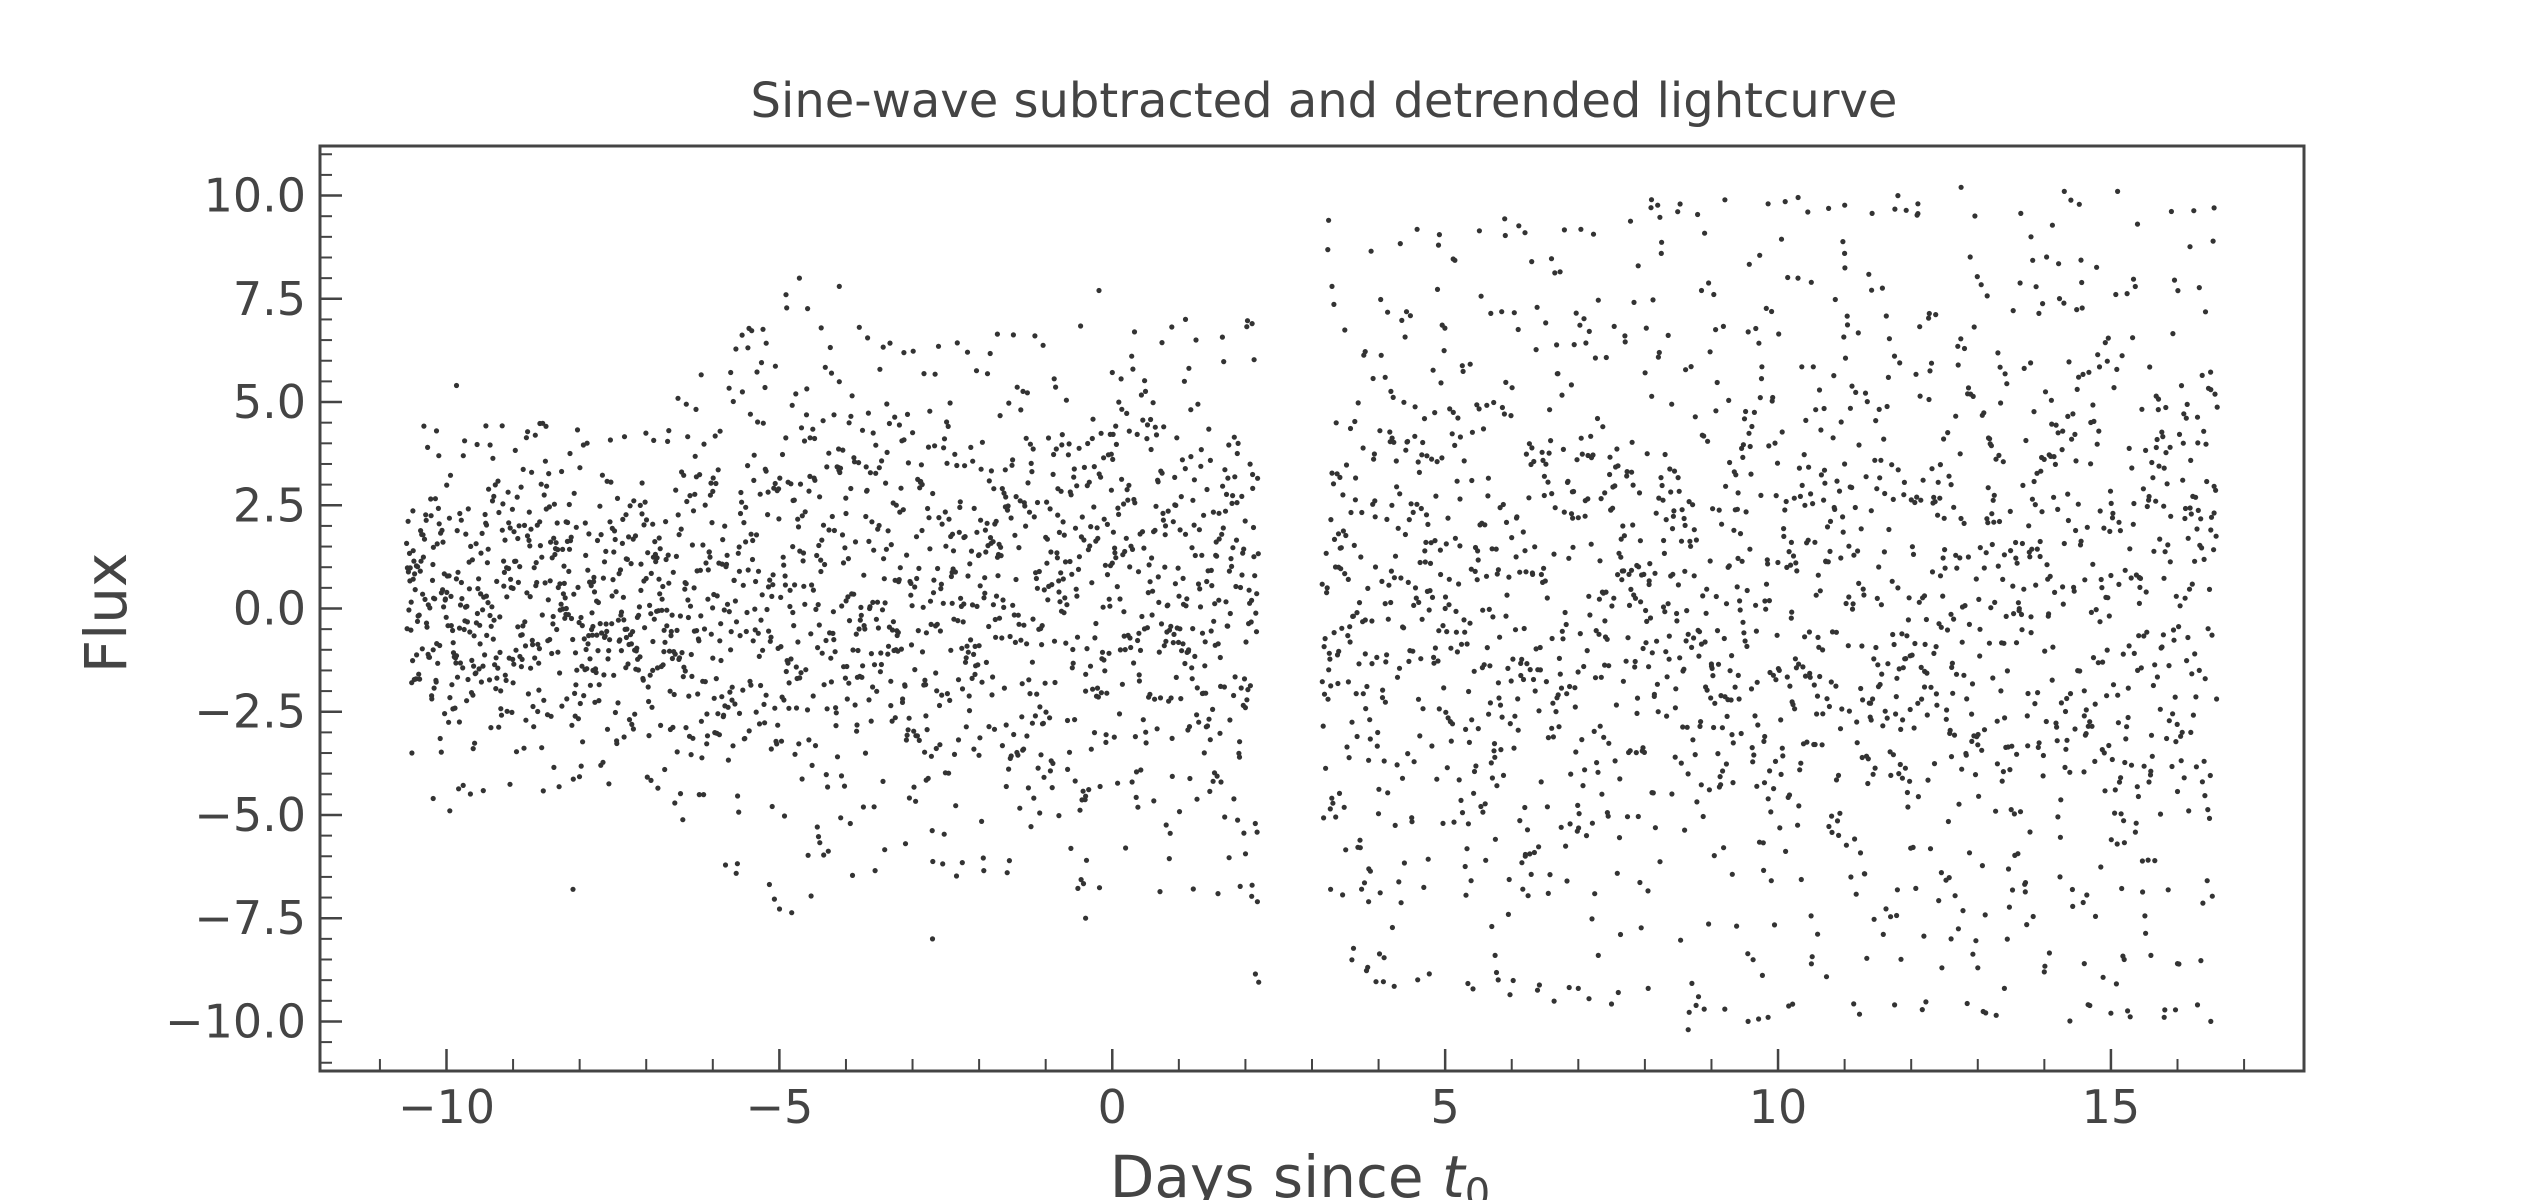 This screenshot has height=1200, width=2545. Describe the element at coordinates (269, 402) in the screenshot. I see `y-tick-label: 5.0` at that location.